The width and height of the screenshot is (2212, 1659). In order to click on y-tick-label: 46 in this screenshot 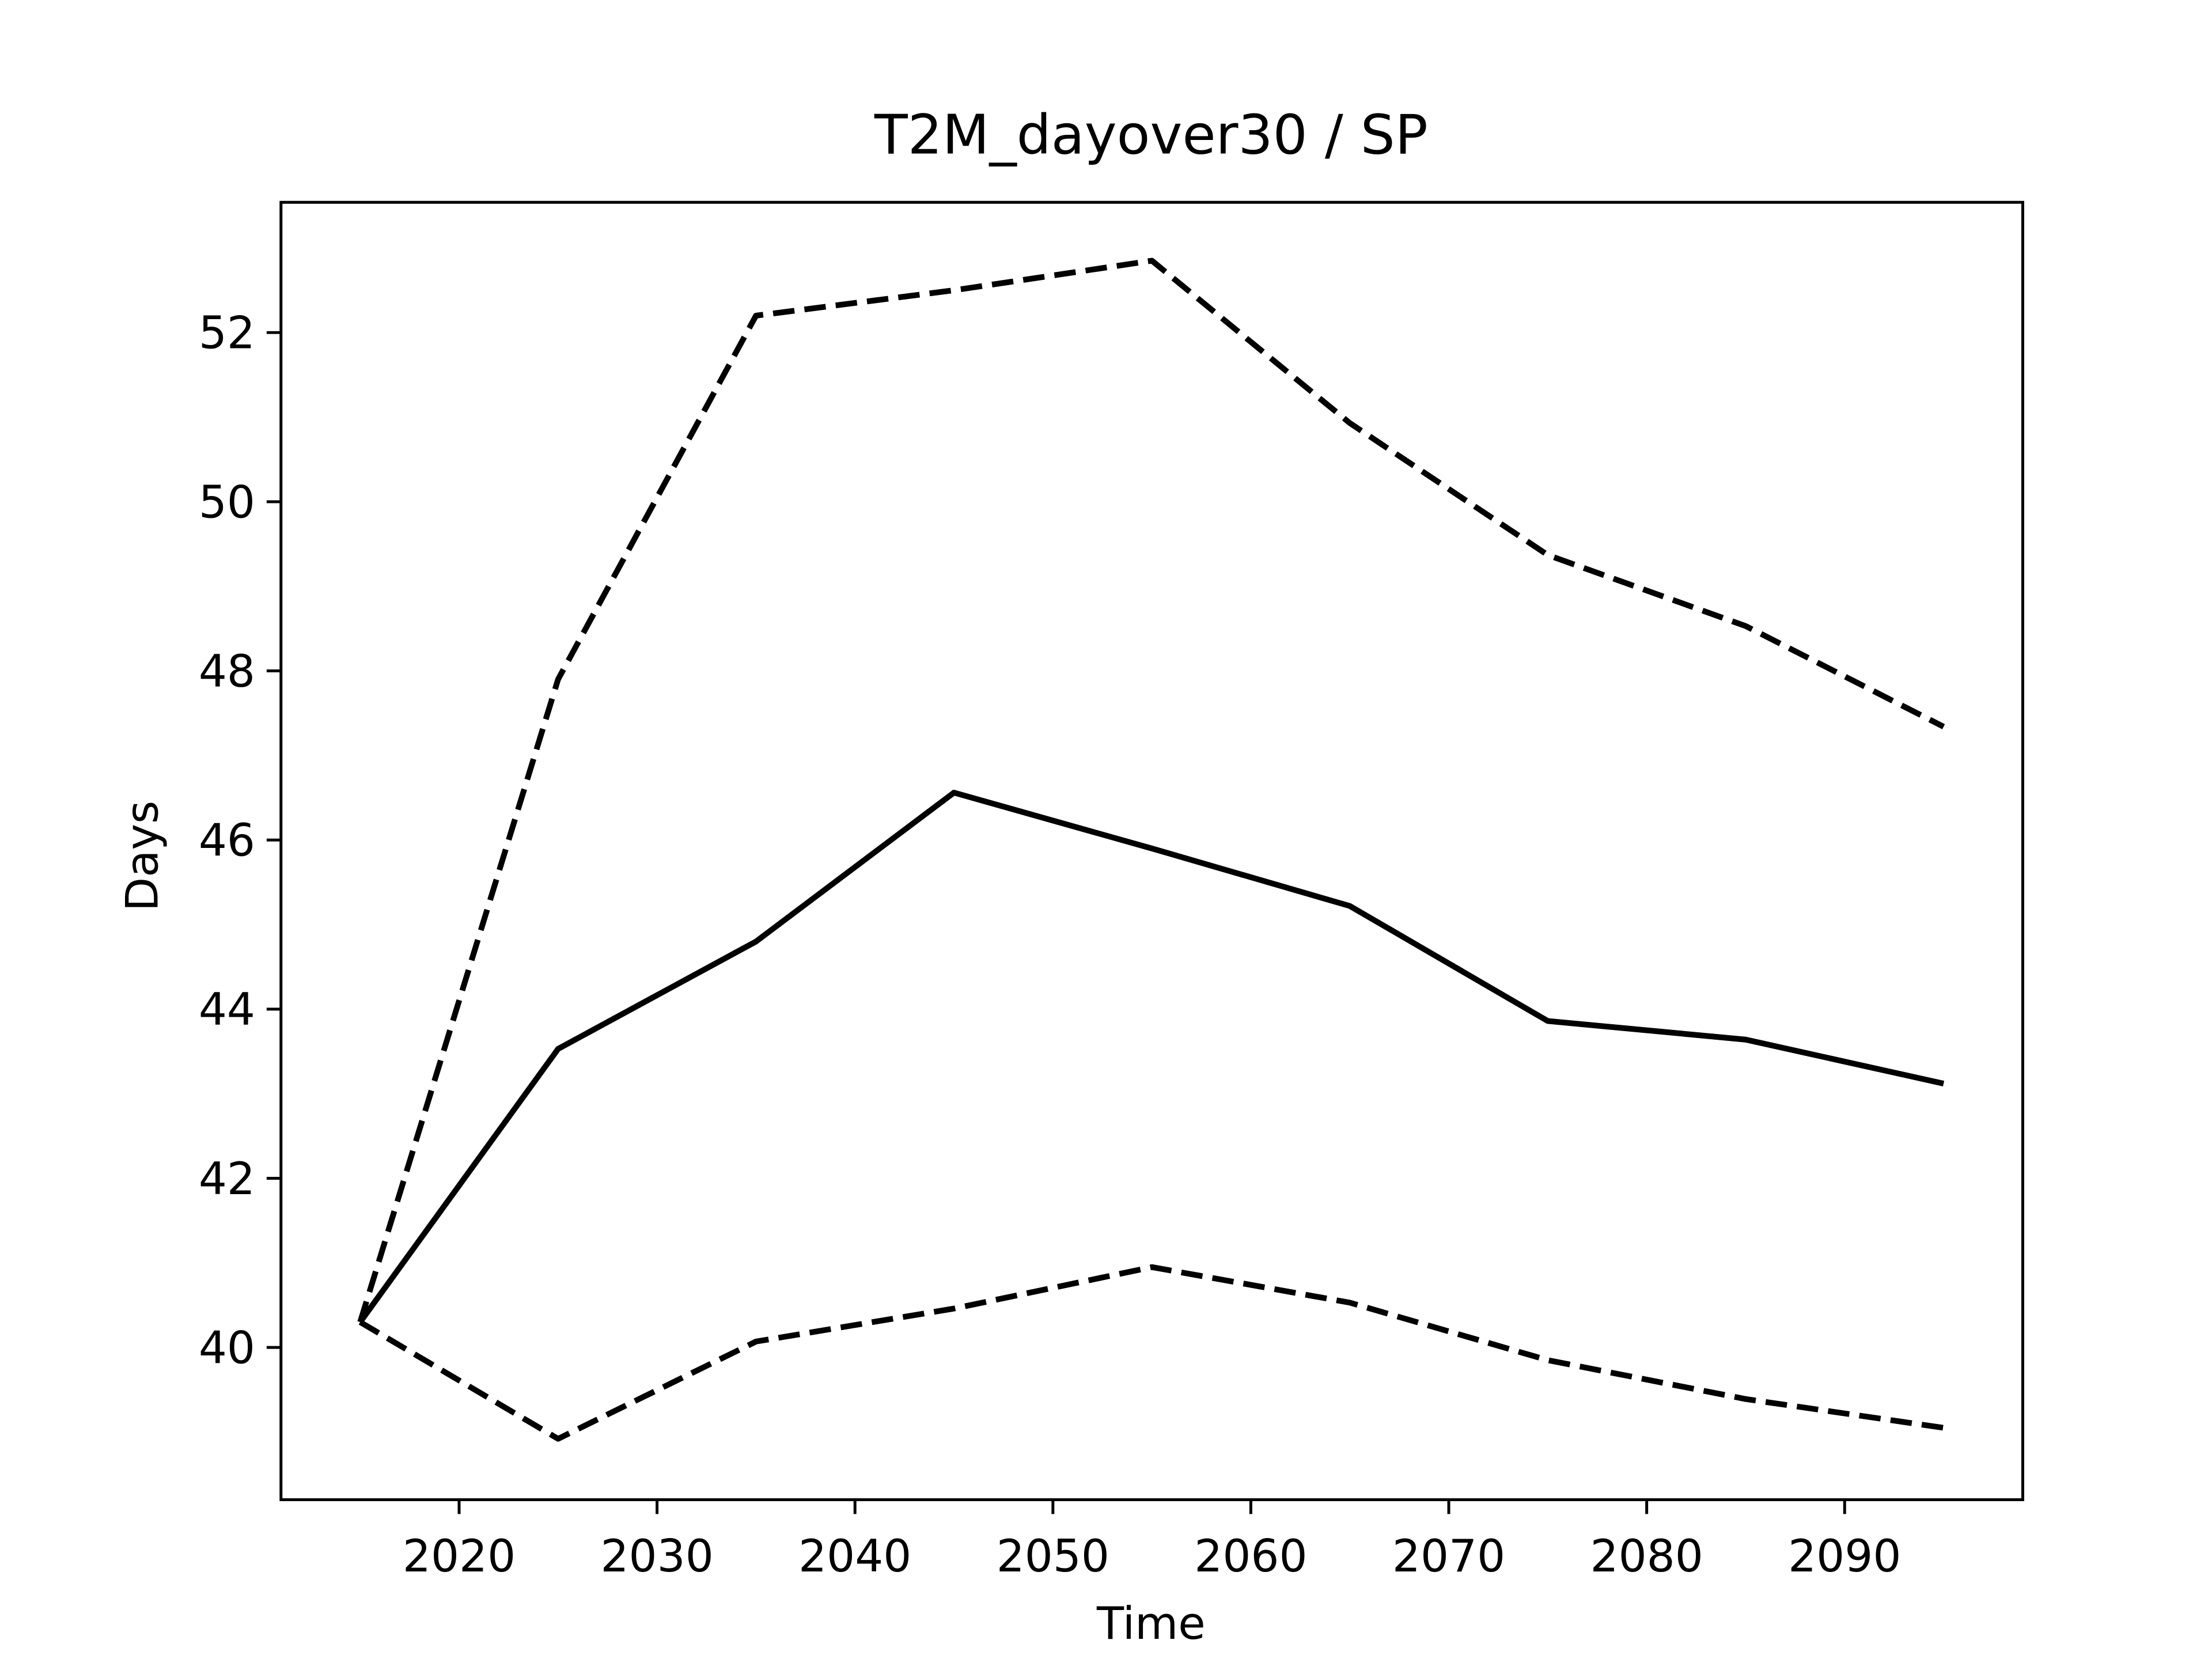, I will do `click(227, 841)`.